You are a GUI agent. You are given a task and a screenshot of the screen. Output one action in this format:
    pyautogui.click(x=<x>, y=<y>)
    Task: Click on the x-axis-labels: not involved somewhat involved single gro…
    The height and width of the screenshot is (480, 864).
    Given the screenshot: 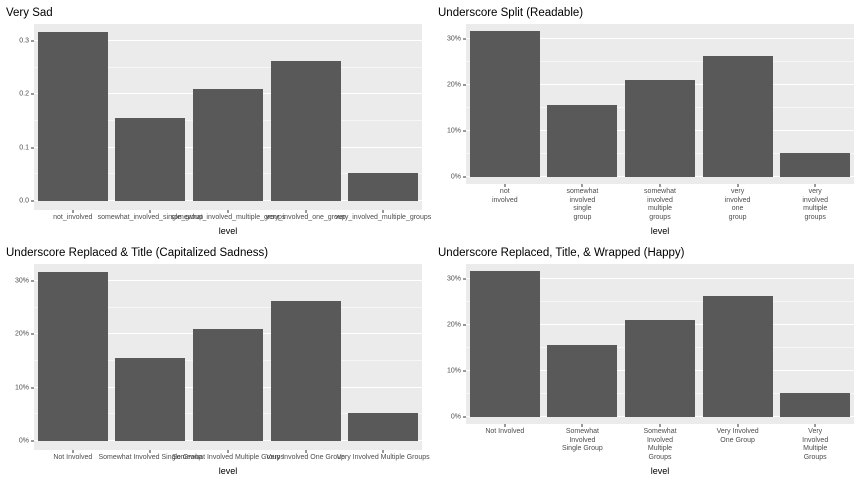 What is the action you would take?
    pyautogui.click(x=660, y=206)
    